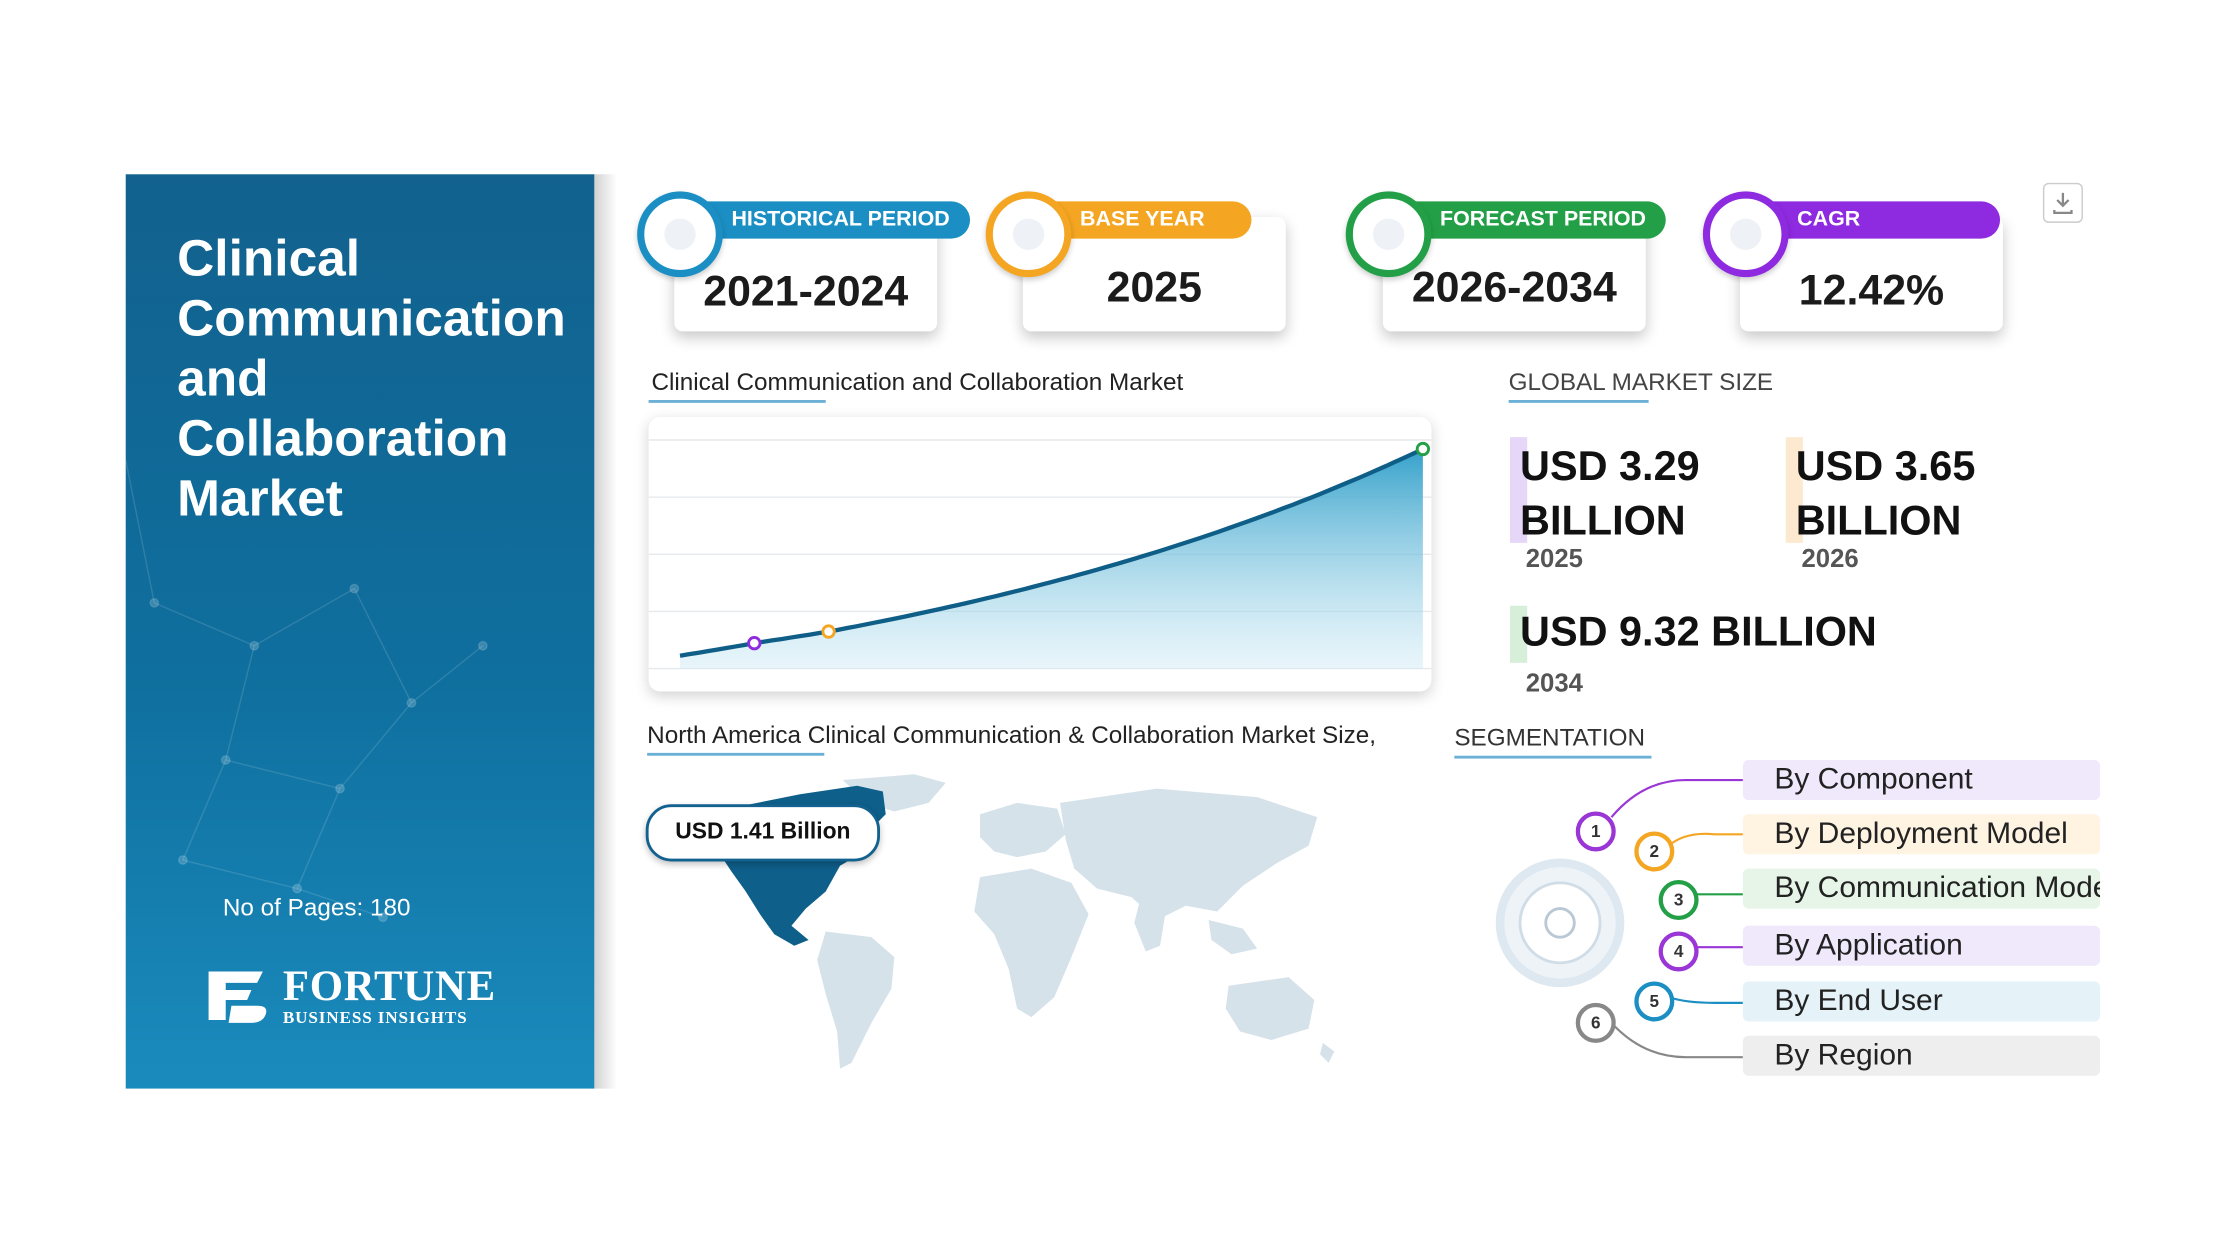 This screenshot has height=1260, width=2240. Describe the element at coordinates (1595, 831) in the screenshot. I see `segment-number: 1` at that location.